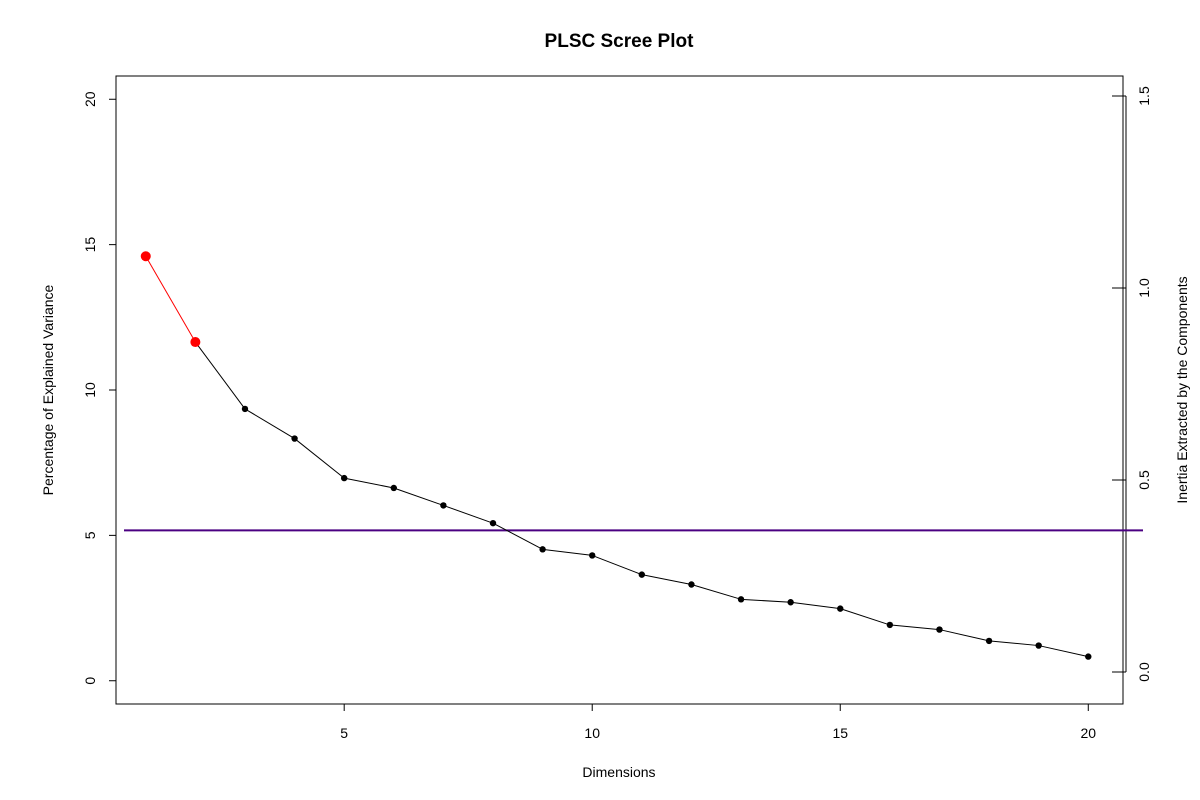 The height and width of the screenshot is (800, 1200). I want to click on x-tick-label: 15, so click(840, 733).